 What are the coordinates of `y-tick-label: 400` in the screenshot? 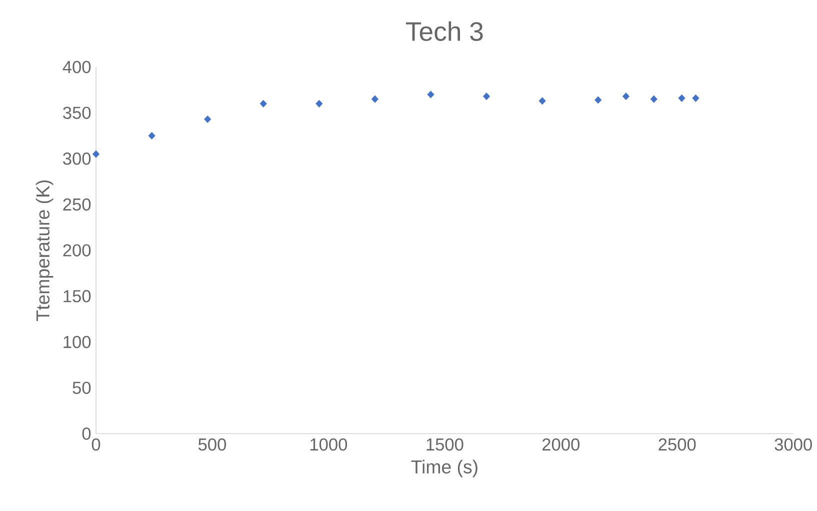 It's located at (76, 67).